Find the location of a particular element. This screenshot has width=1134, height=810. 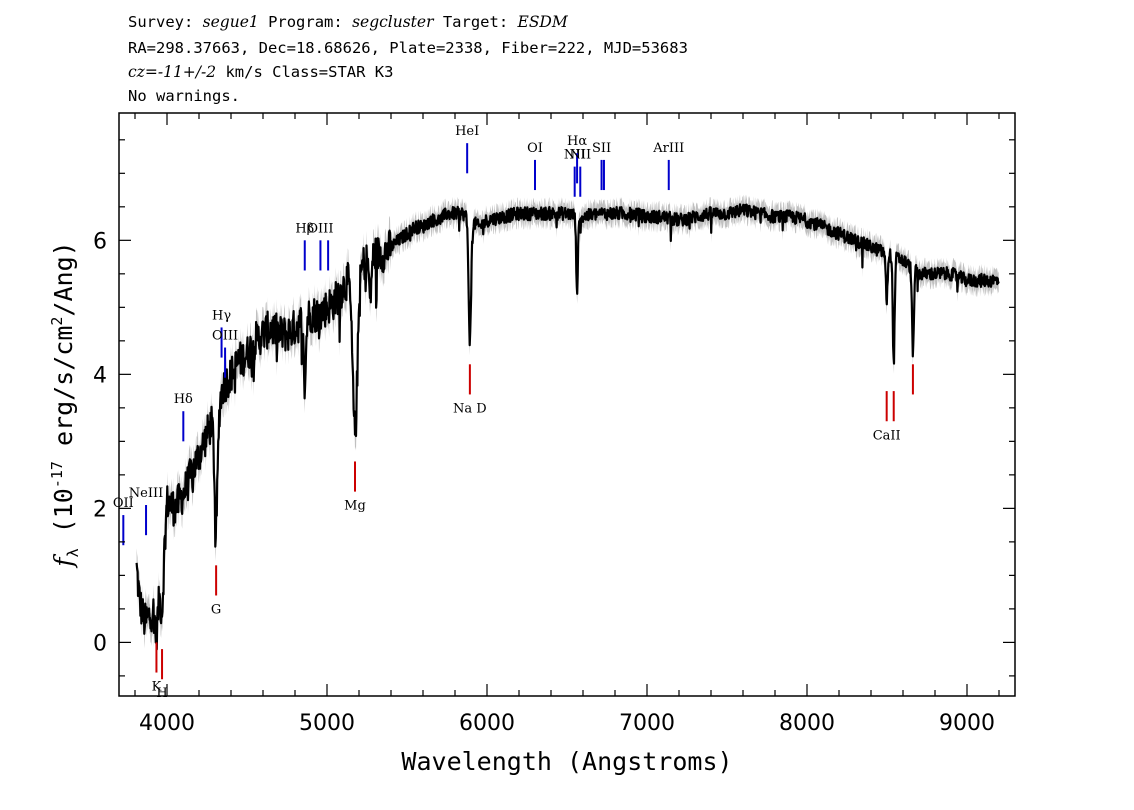

emission-line-label: NeIII is located at coordinates (146, 493).